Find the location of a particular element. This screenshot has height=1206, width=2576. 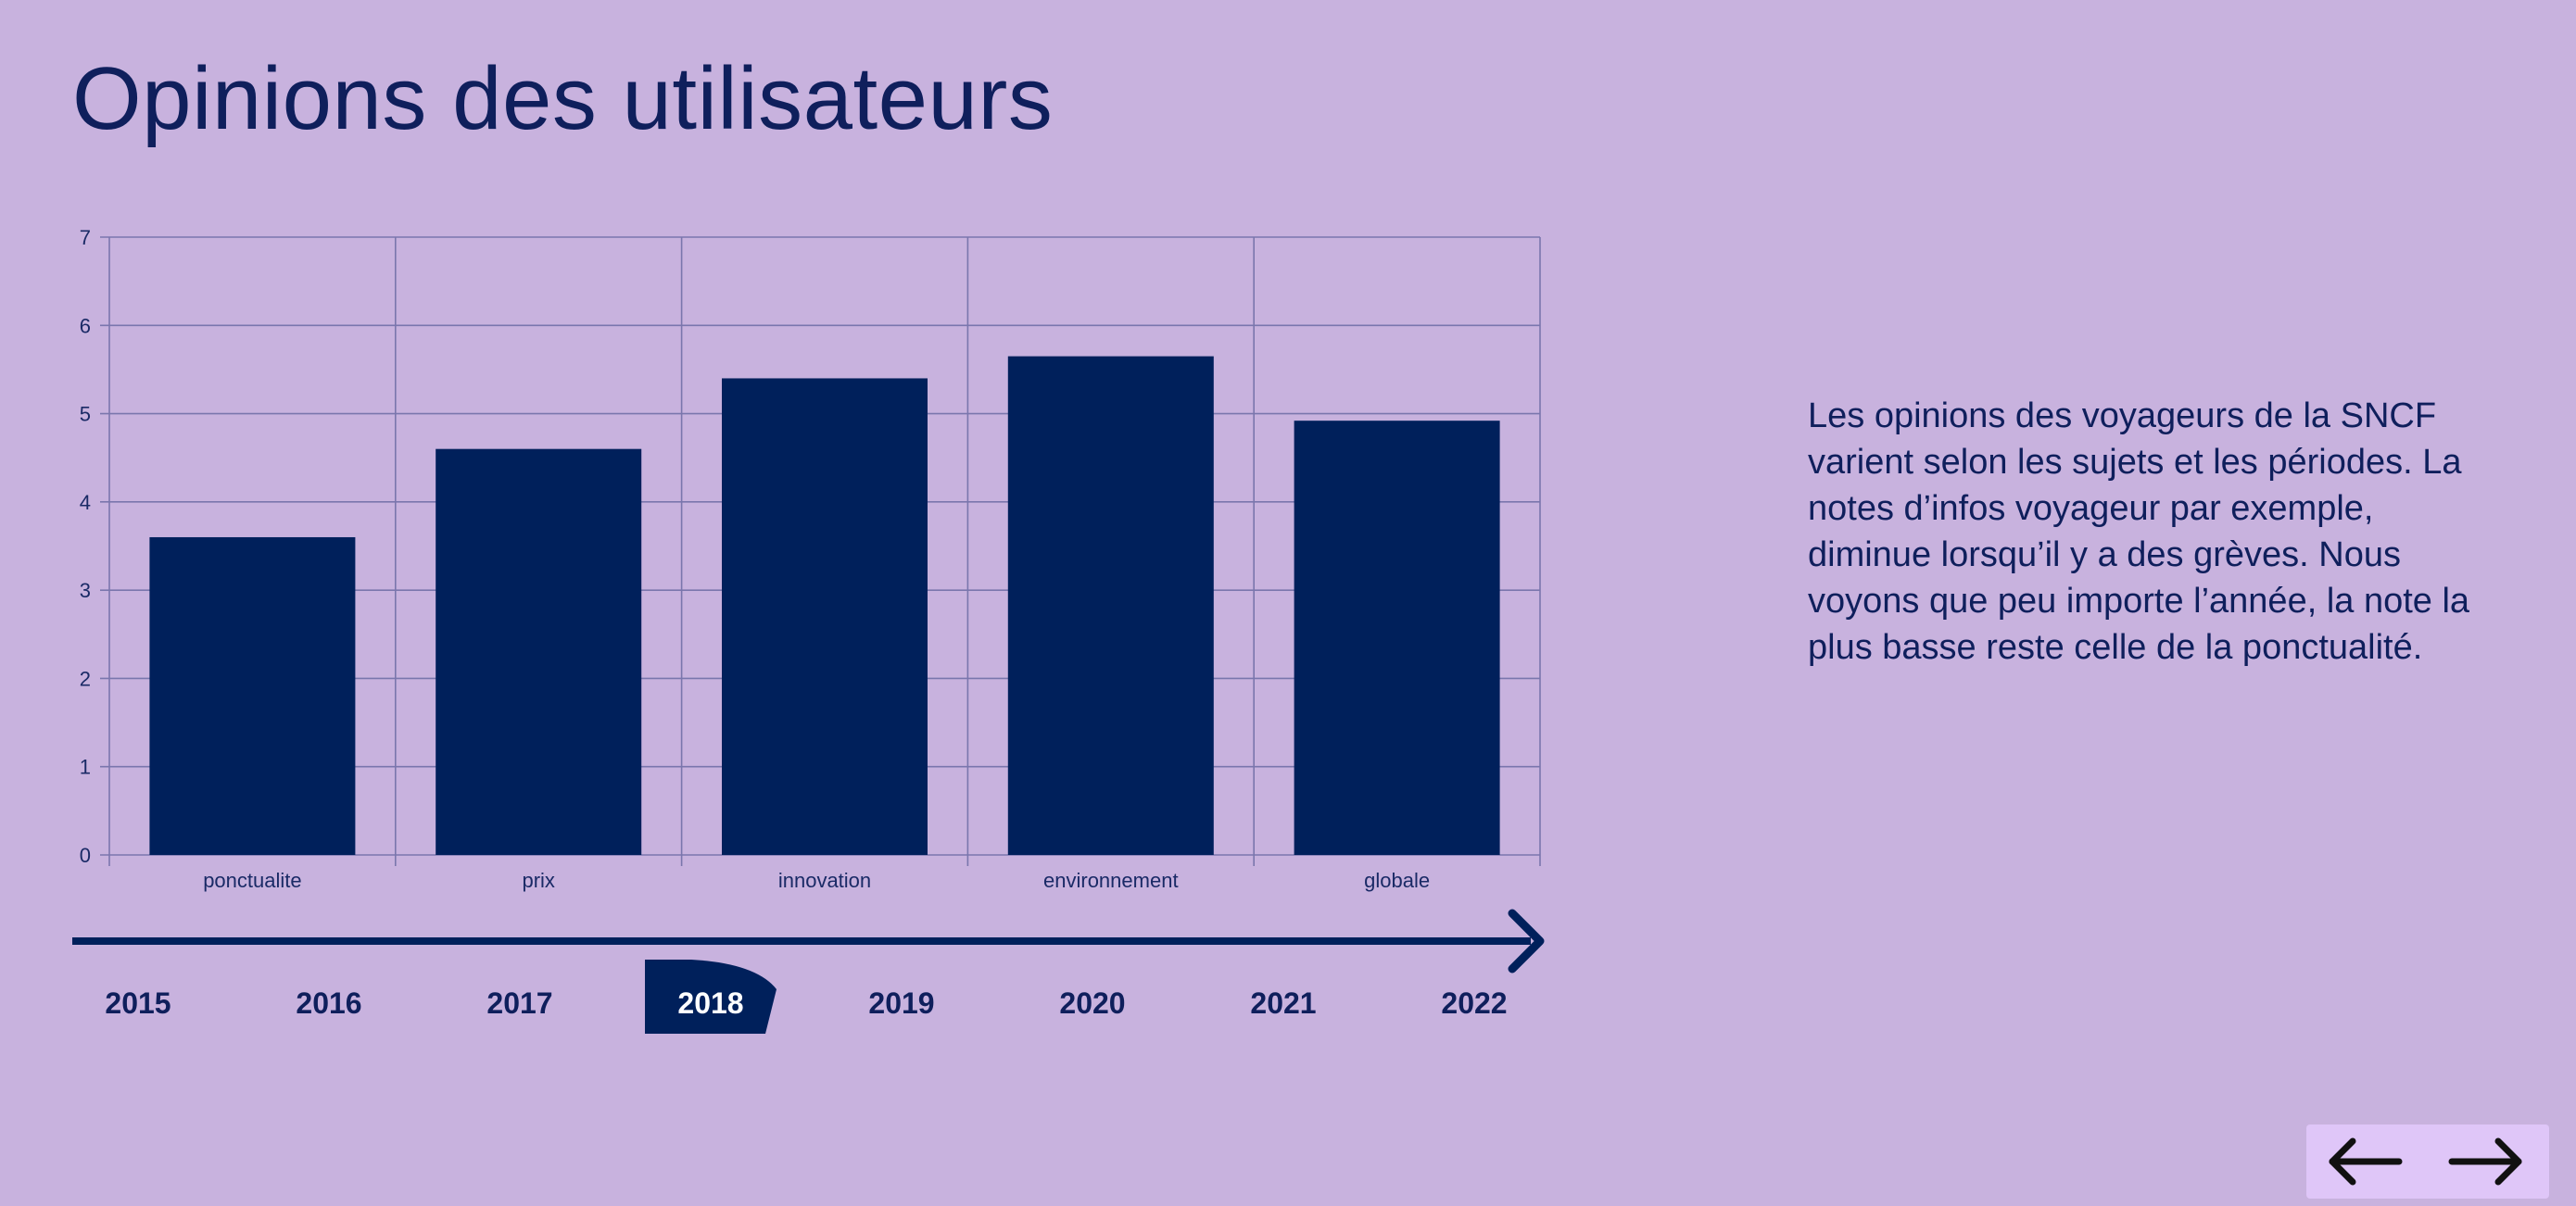

bar-innovation is located at coordinates (825, 616).